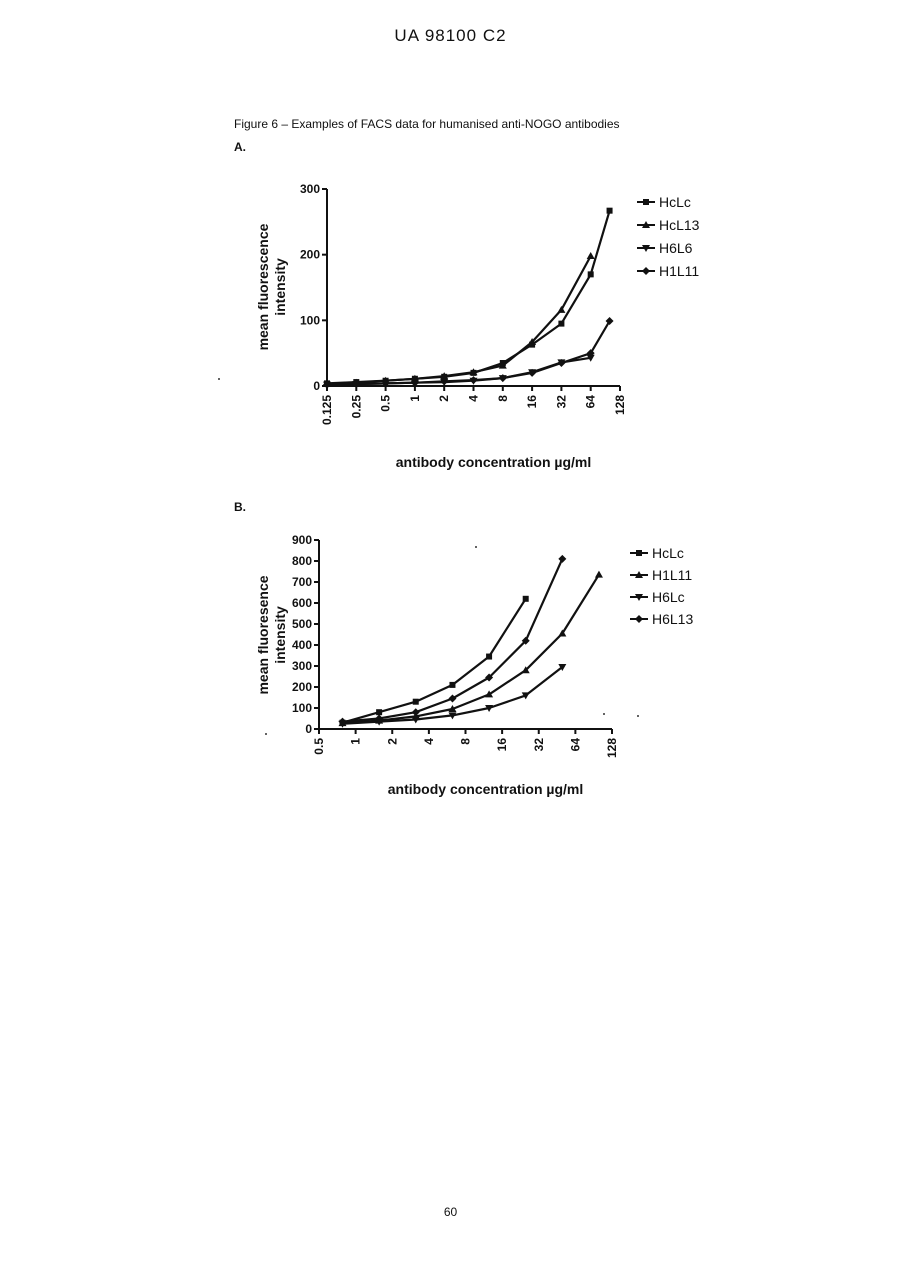 Image resolution: width=901 pixels, height=1273 pixels. What do you see at coordinates (668, 597) in the screenshot?
I see `legend-label: H6Lc` at bounding box center [668, 597].